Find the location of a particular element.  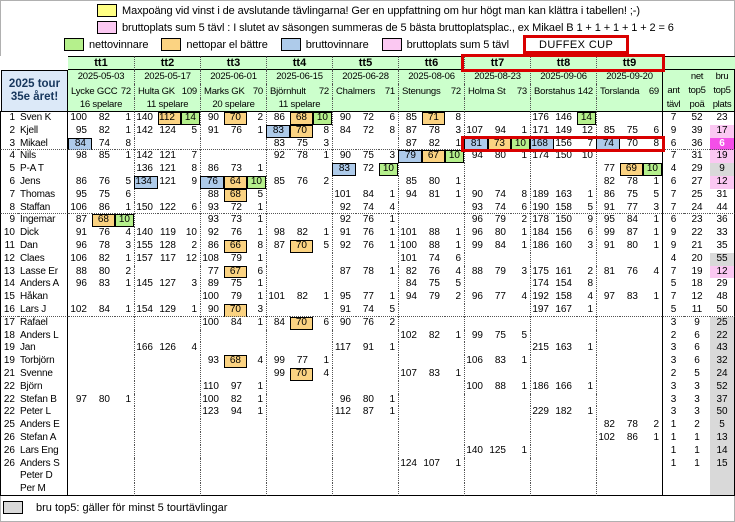

score-cell: 95 is located at coordinates (344, 297).